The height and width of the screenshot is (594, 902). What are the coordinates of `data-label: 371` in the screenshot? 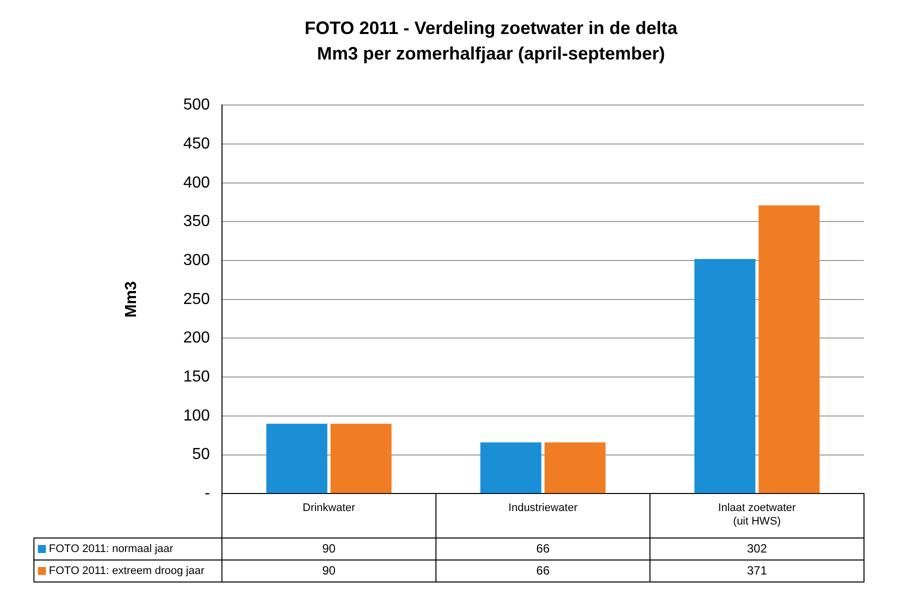 It's located at (757, 570).